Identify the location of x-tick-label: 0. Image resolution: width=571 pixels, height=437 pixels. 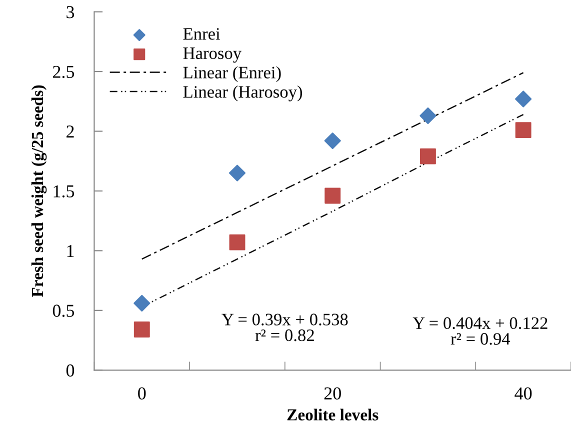
(142, 393).